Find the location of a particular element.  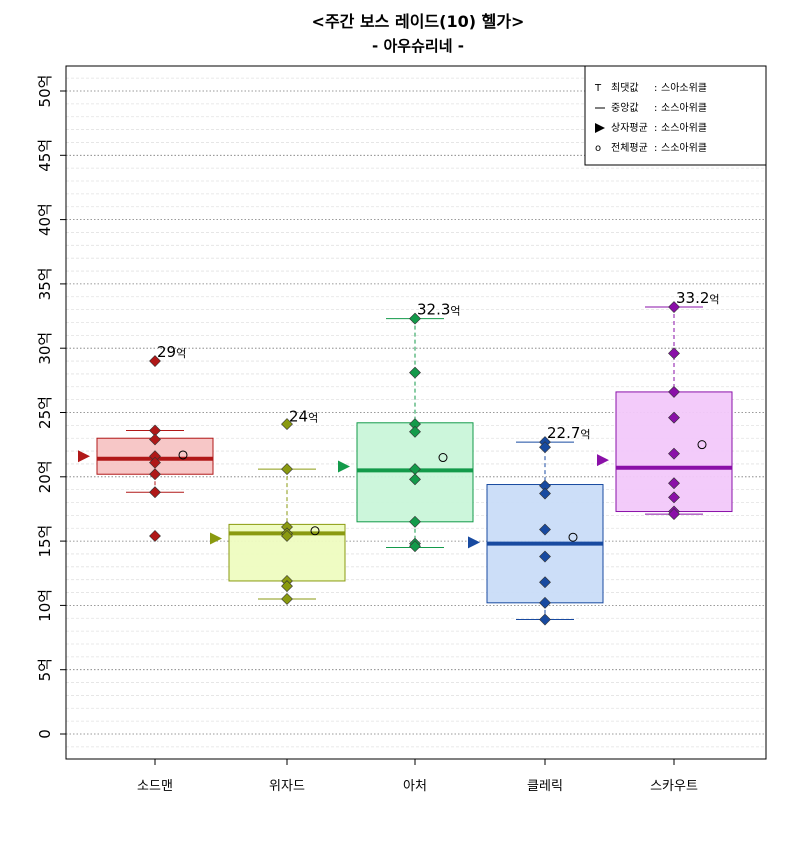

legend-entry: T 최댓값: 스아소위클 is located at coordinates (650, 87).